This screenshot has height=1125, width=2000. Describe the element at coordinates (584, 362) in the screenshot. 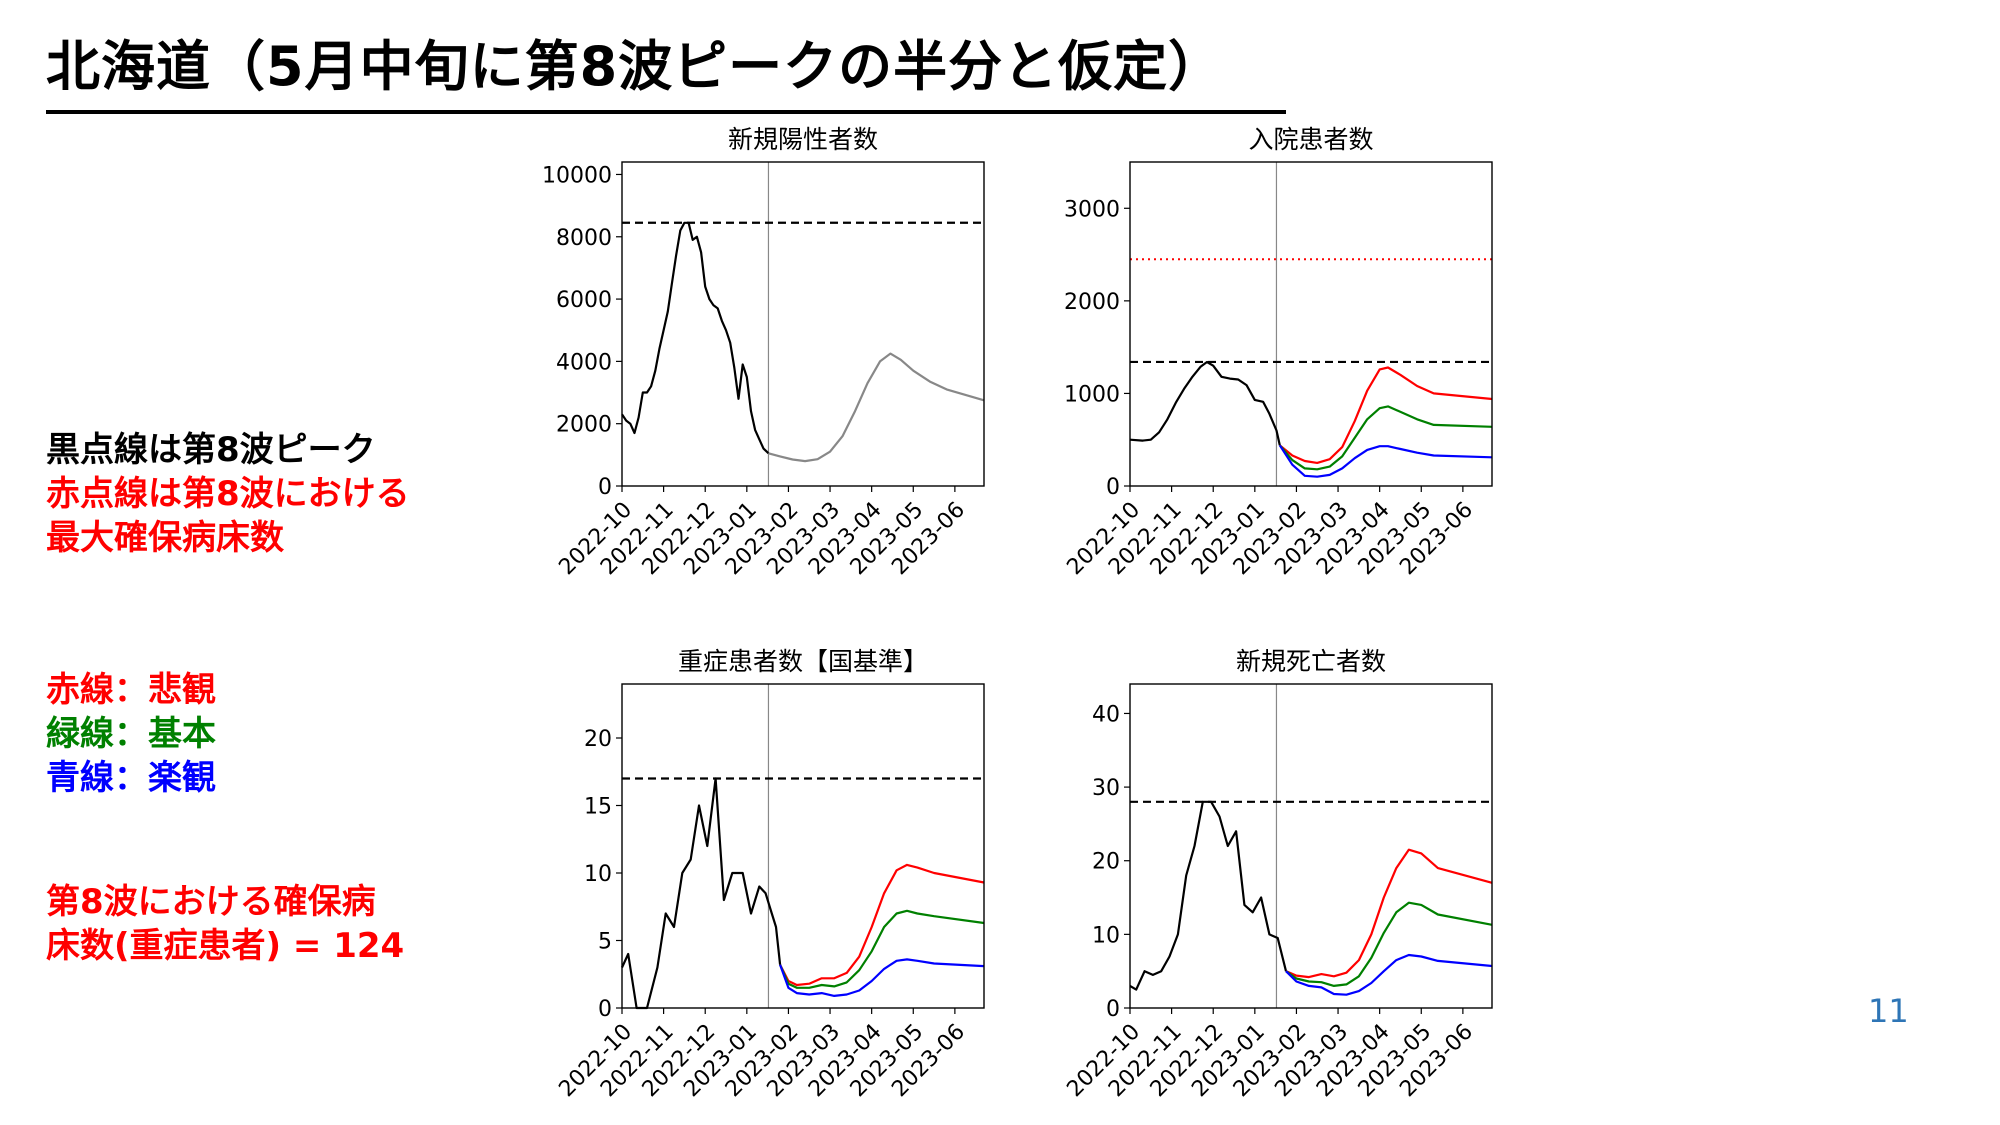

I see `y-tick-label: 4000` at that location.